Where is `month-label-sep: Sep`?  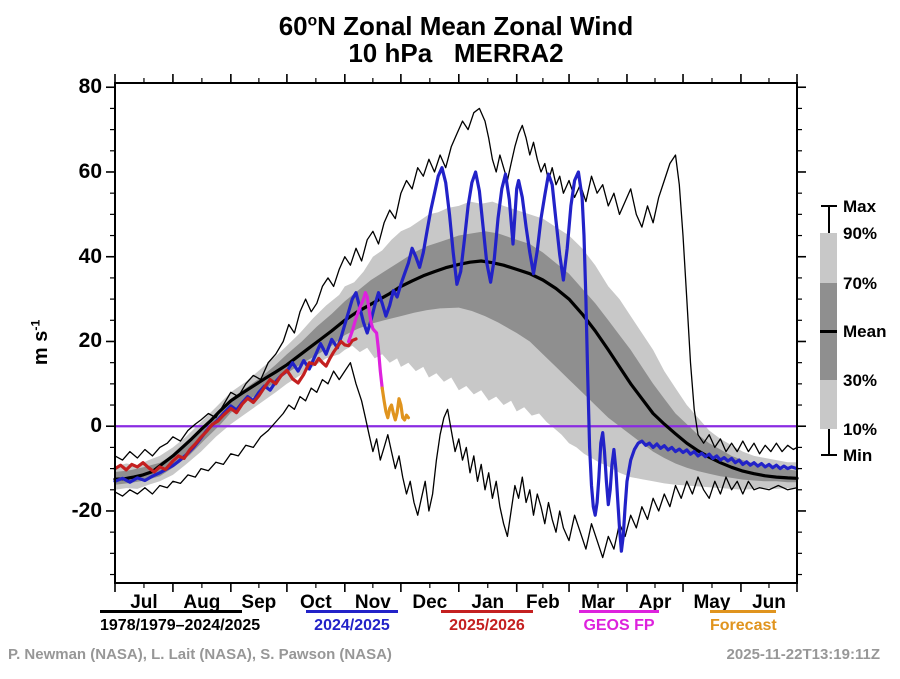 month-label-sep: Sep is located at coordinates (259, 602).